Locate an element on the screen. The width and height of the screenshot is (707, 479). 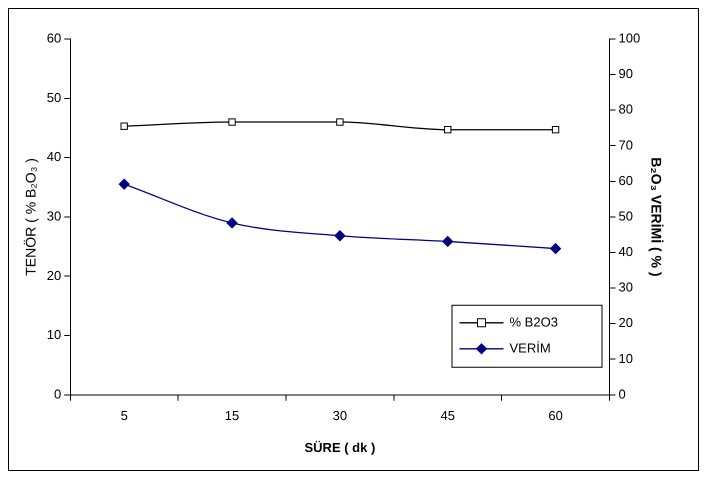
x-tick-label: 60 is located at coordinates (555, 416).